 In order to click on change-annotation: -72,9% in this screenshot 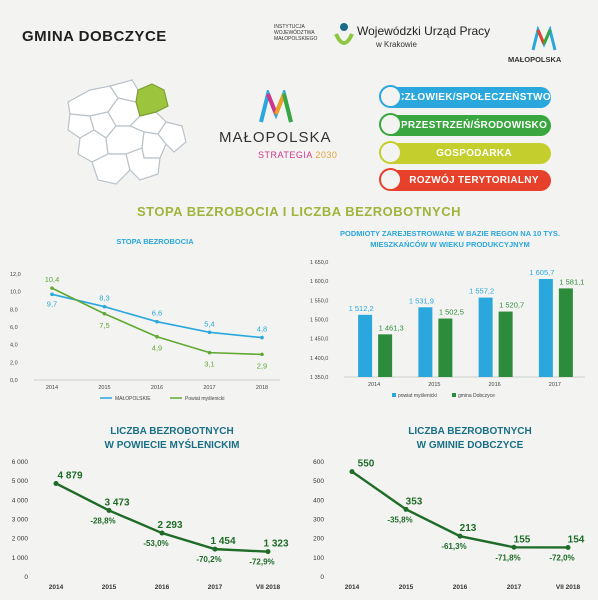, I will do `click(261, 562)`.